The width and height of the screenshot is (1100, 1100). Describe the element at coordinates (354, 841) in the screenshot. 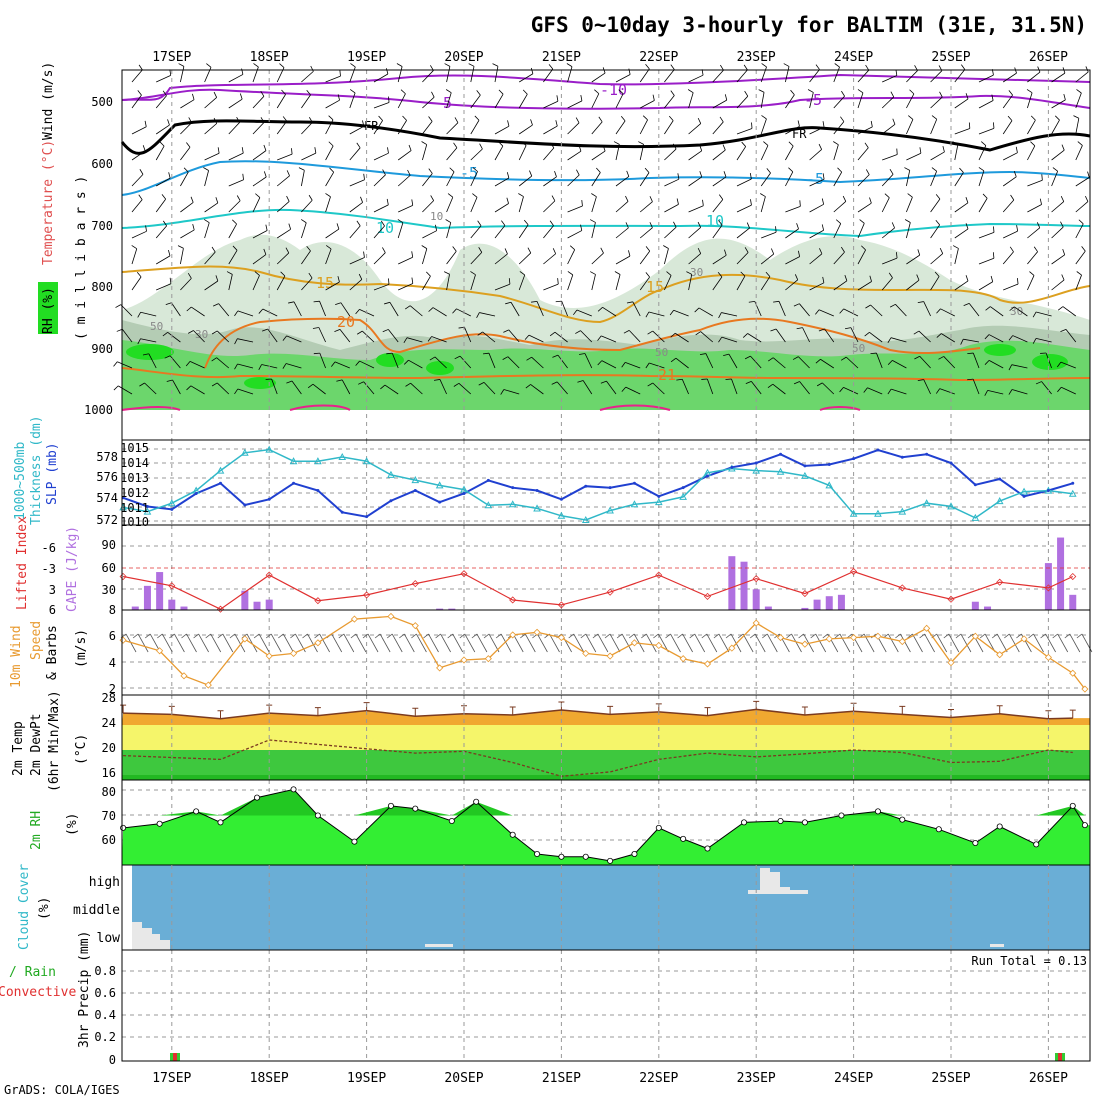

I see `rh2m-marker` at that location.